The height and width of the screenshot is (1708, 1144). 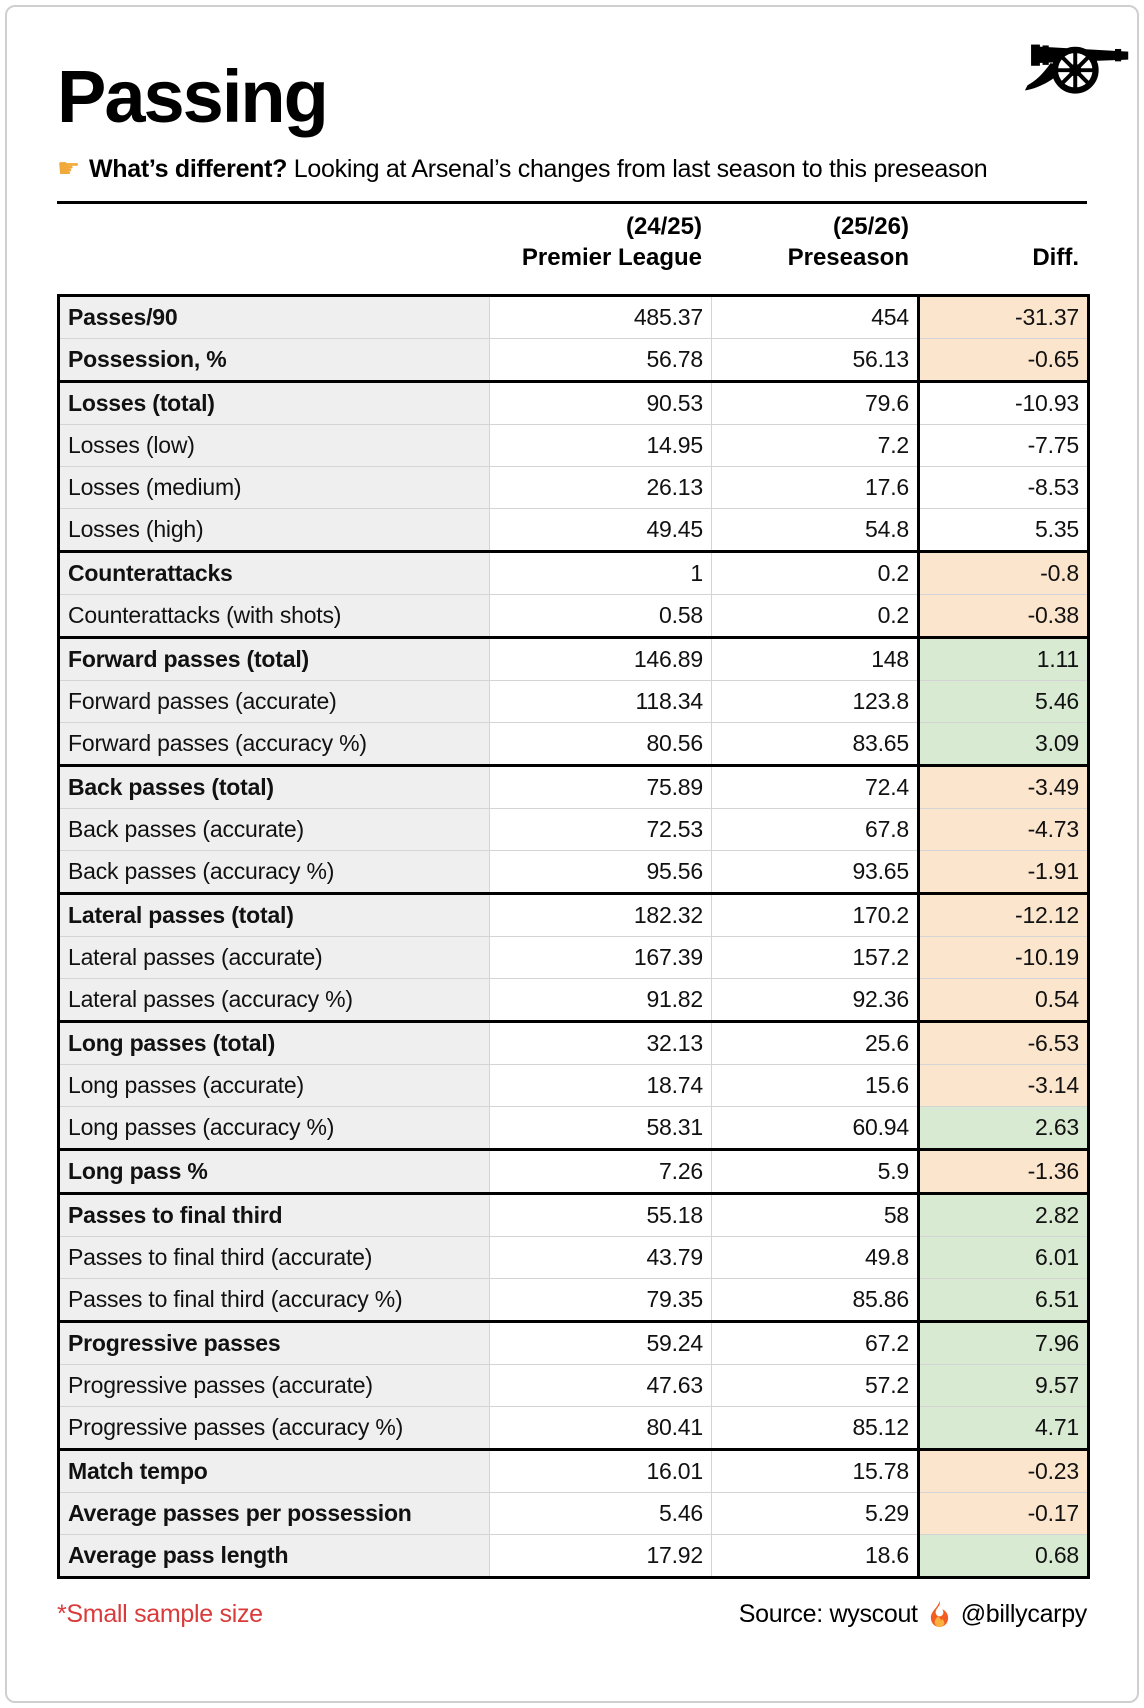 What do you see at coordinates (274, 1042) in the screenshot?
I see `metric-label: Long passes (total)` at bounding box center [274, 1042].